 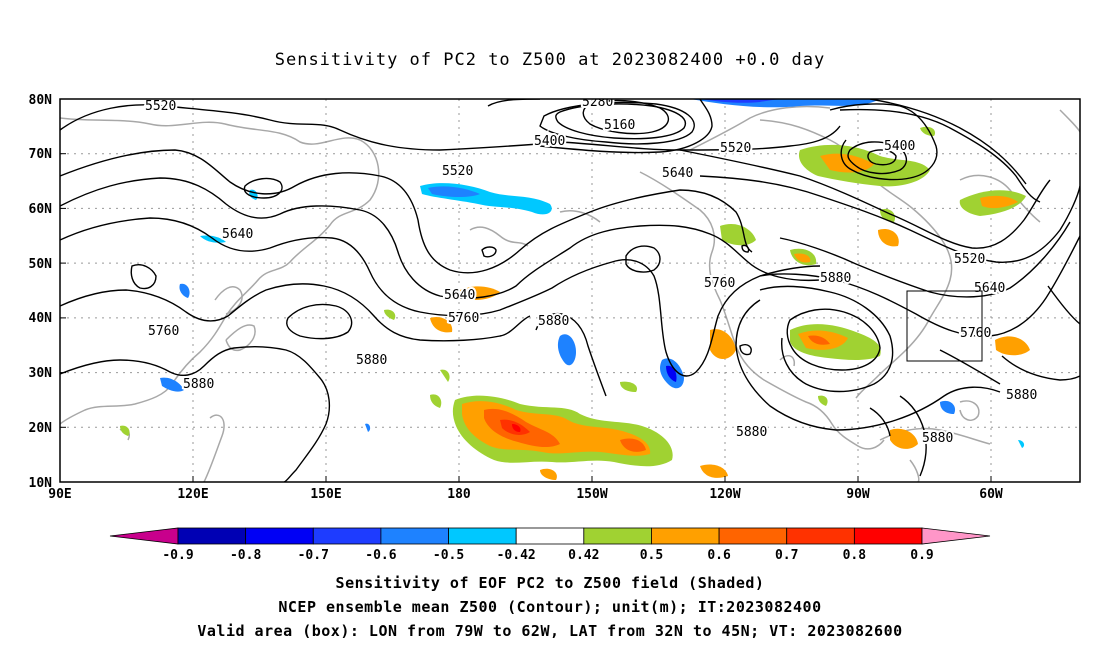 I want to click on colorbar-label: -0.9, so click(x=177, y=554).